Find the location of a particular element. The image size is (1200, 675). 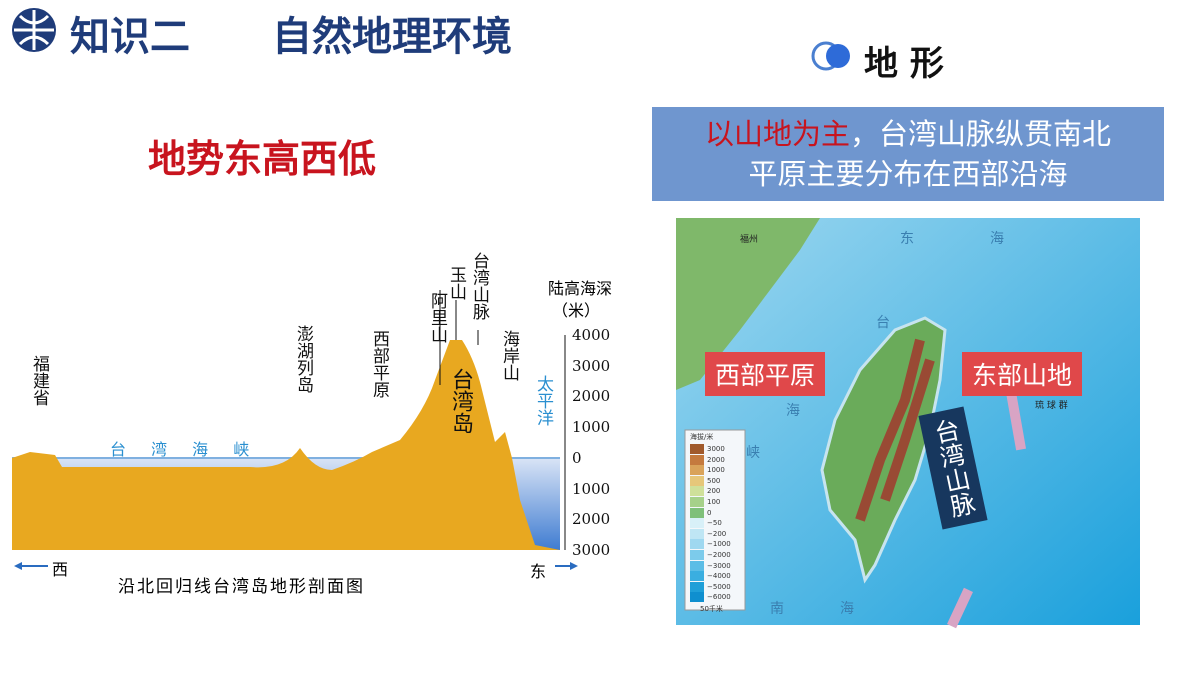

strait-label: 台 湾 海 峡 is located at coordinates (185, 449).